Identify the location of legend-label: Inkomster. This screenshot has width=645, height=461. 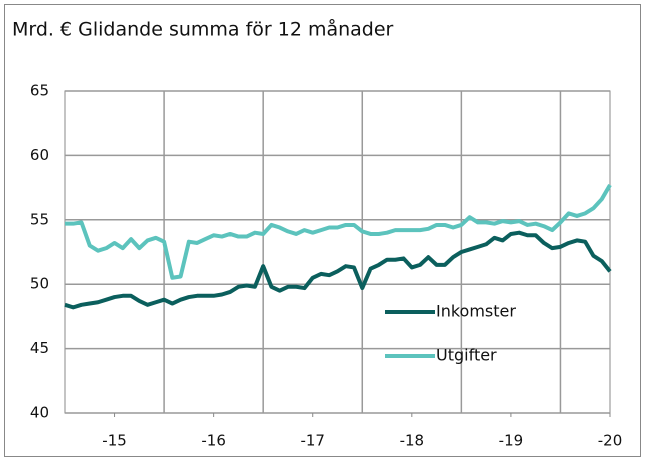
(476, 311).